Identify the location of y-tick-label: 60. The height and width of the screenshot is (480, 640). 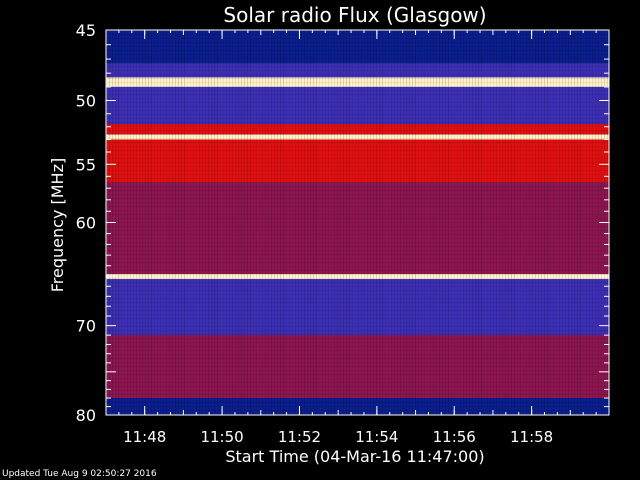
(86, 223).